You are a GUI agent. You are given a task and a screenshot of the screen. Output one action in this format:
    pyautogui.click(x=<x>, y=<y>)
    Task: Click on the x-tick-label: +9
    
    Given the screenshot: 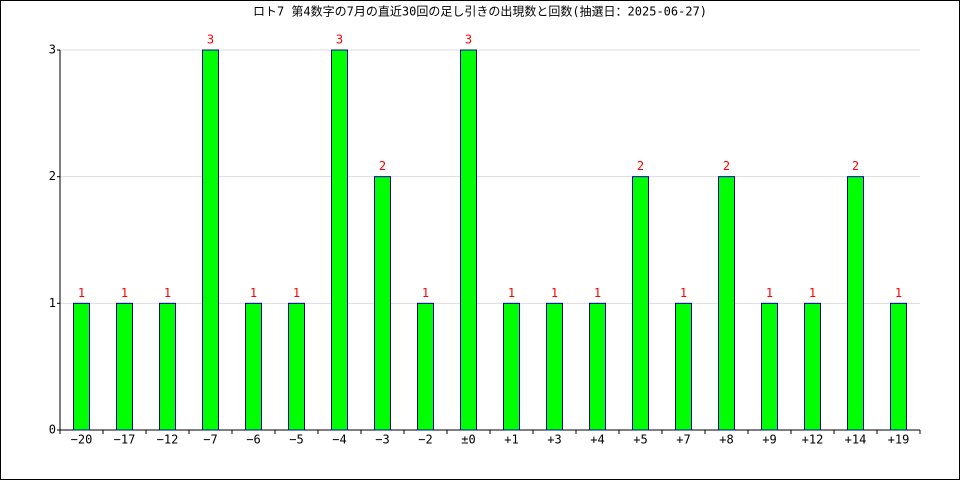 What is the action you would take?
    pyautogui.click(x=769, y=440)
    